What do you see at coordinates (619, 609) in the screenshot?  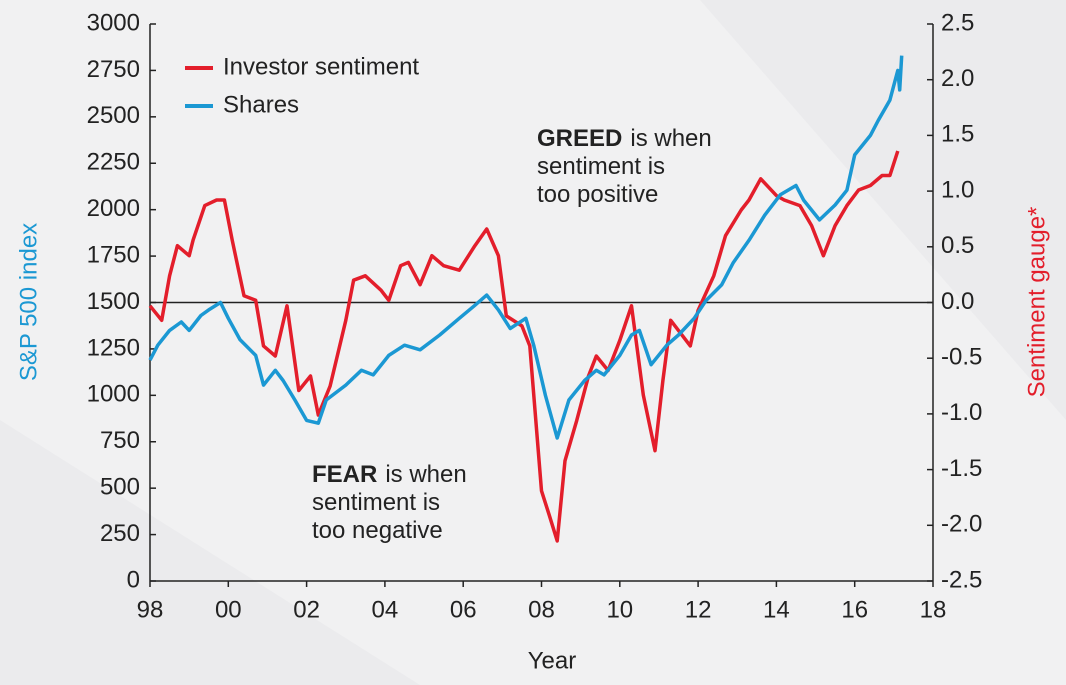 I see `x-tick-label: 10` at bounding box center [619, 609].